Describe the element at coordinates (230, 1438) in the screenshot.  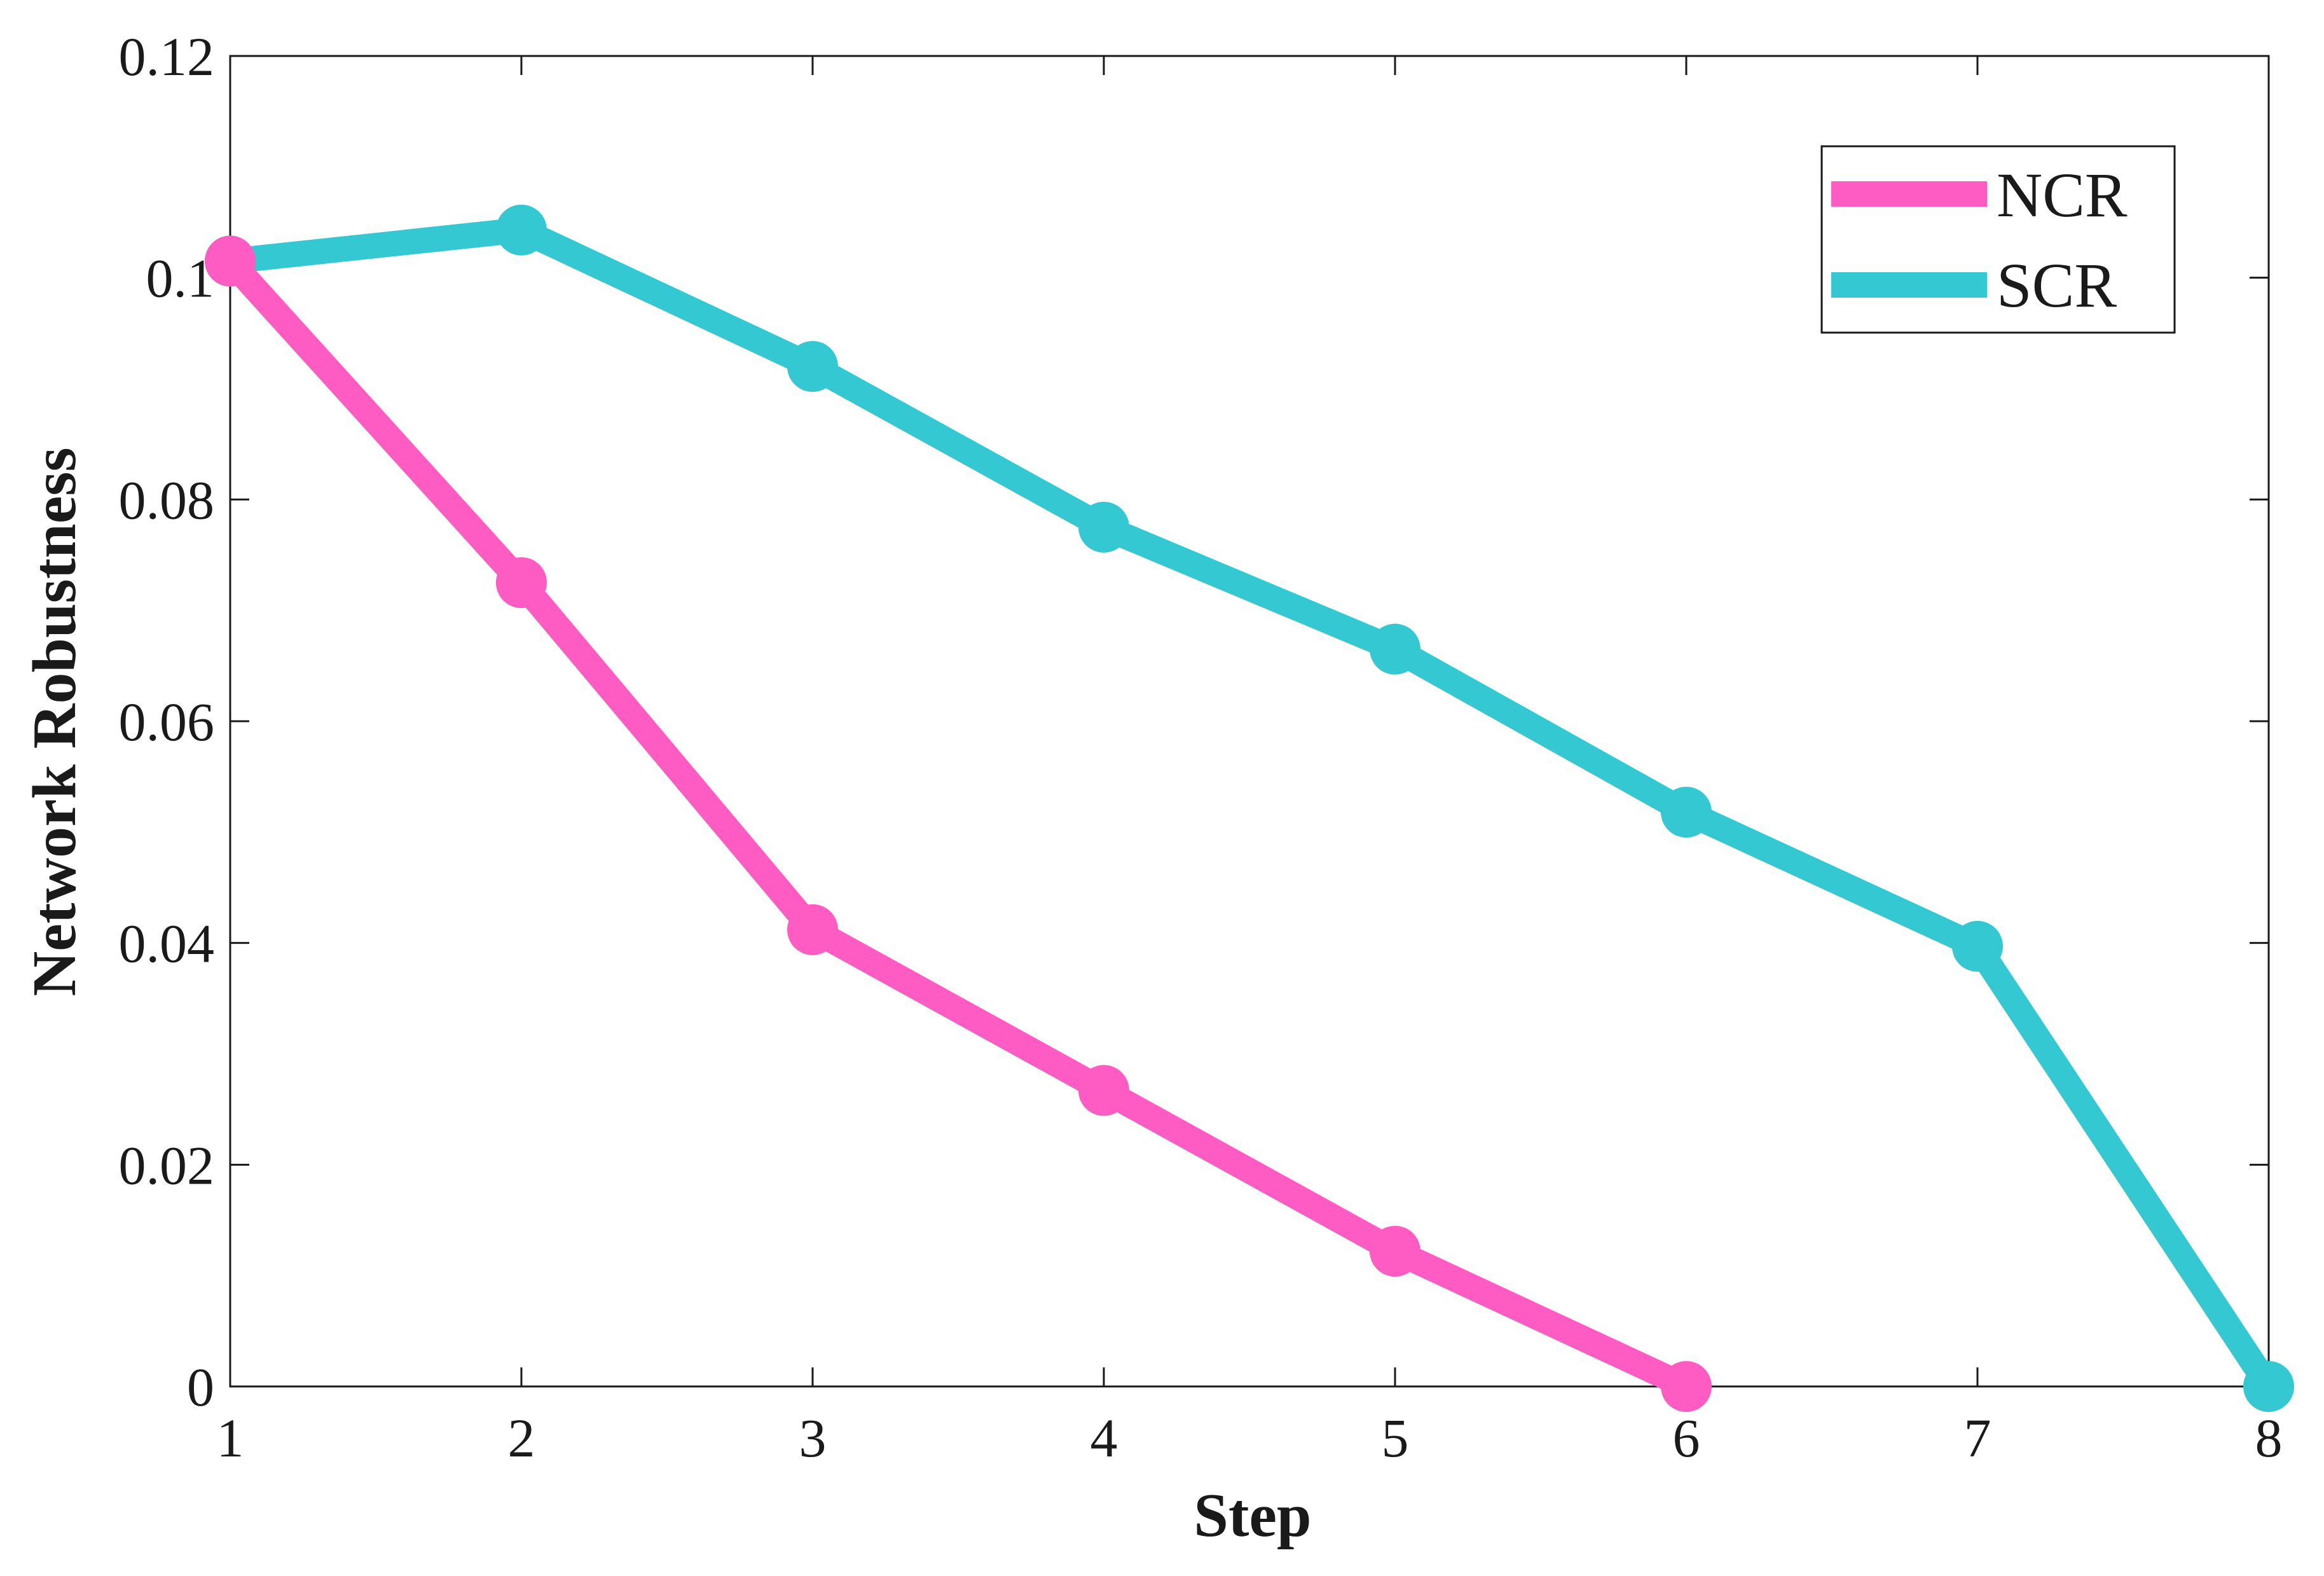
I see `x-tick-label: 1` at that location.